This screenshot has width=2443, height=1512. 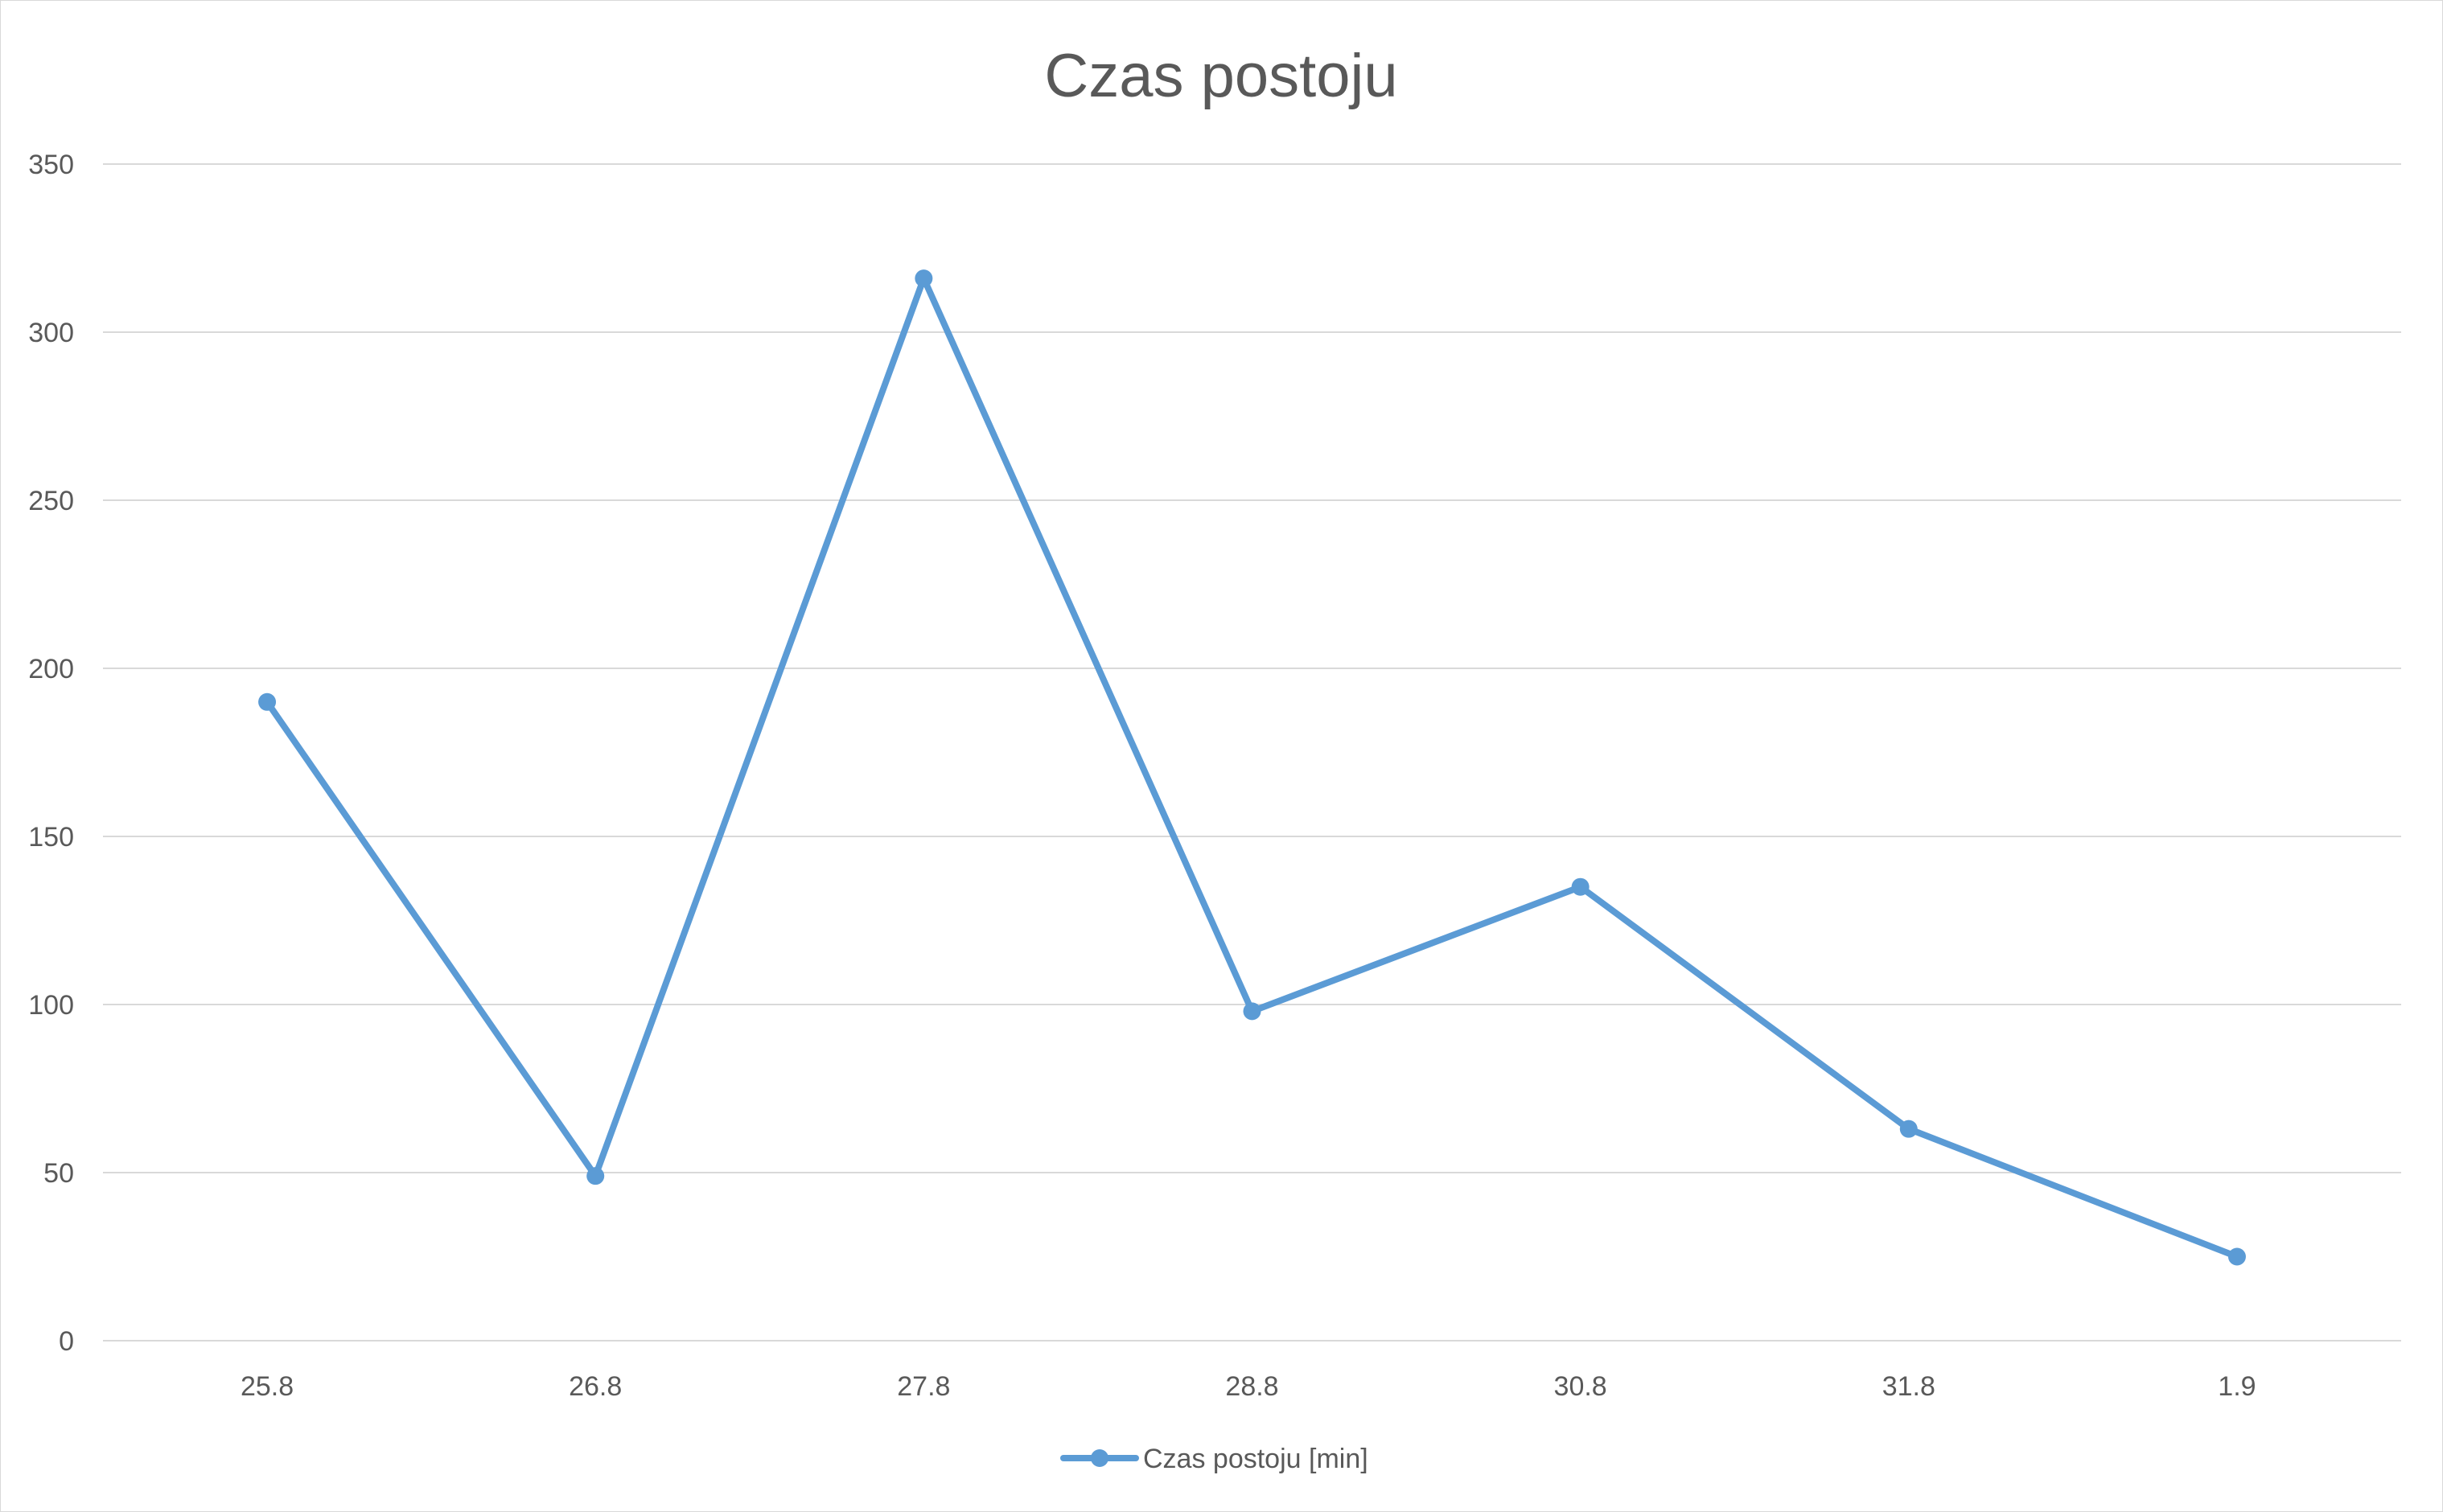 I want to click on x-axis-ticks: 25.8 26.8 27.8 28.8 30.8 31.8 1.9, so click(x=1248, y=1387).